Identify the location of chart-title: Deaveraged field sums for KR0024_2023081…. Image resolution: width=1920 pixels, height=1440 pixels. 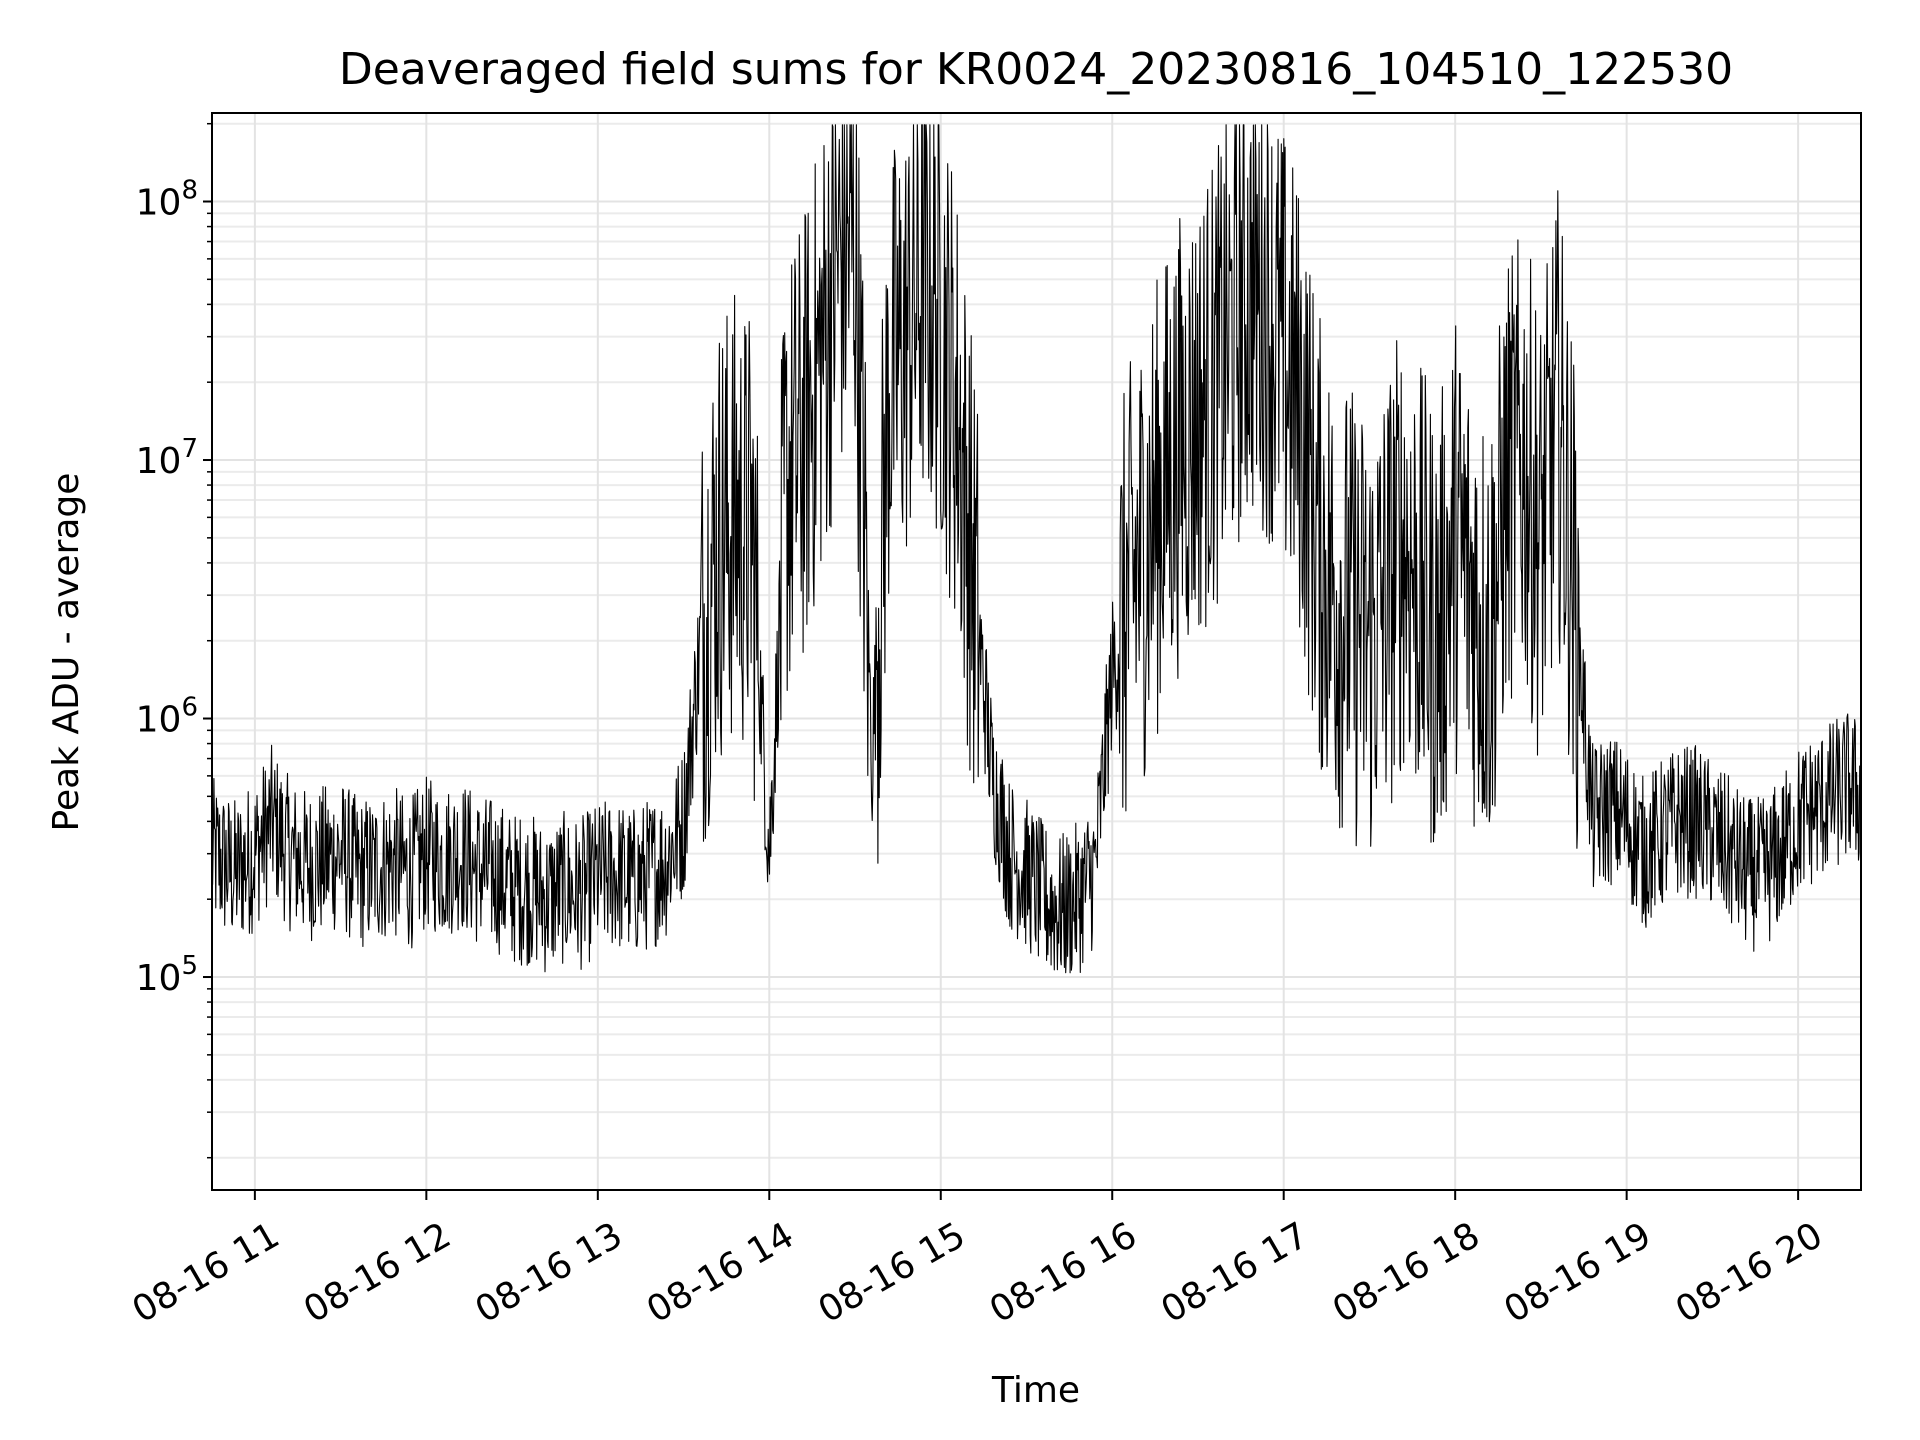
(1036, 69).